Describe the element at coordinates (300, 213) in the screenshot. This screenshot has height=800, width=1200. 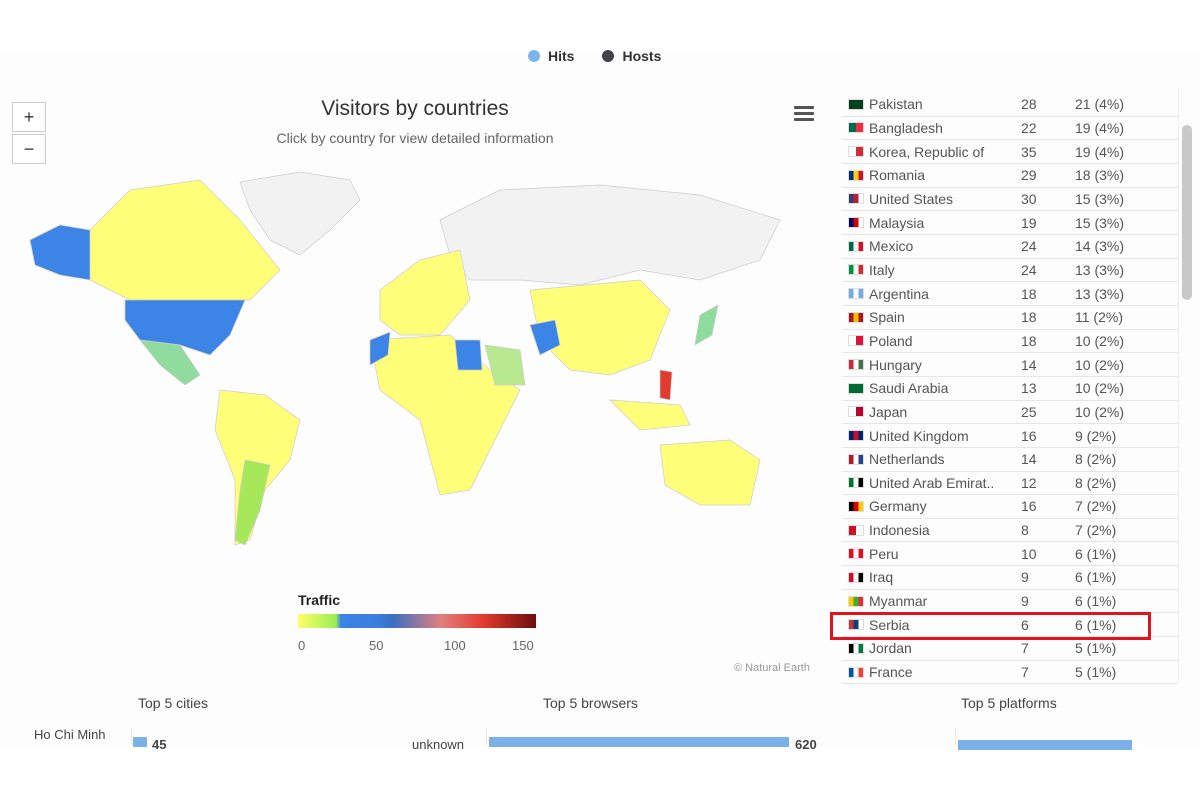
I see `greenland` at that location.